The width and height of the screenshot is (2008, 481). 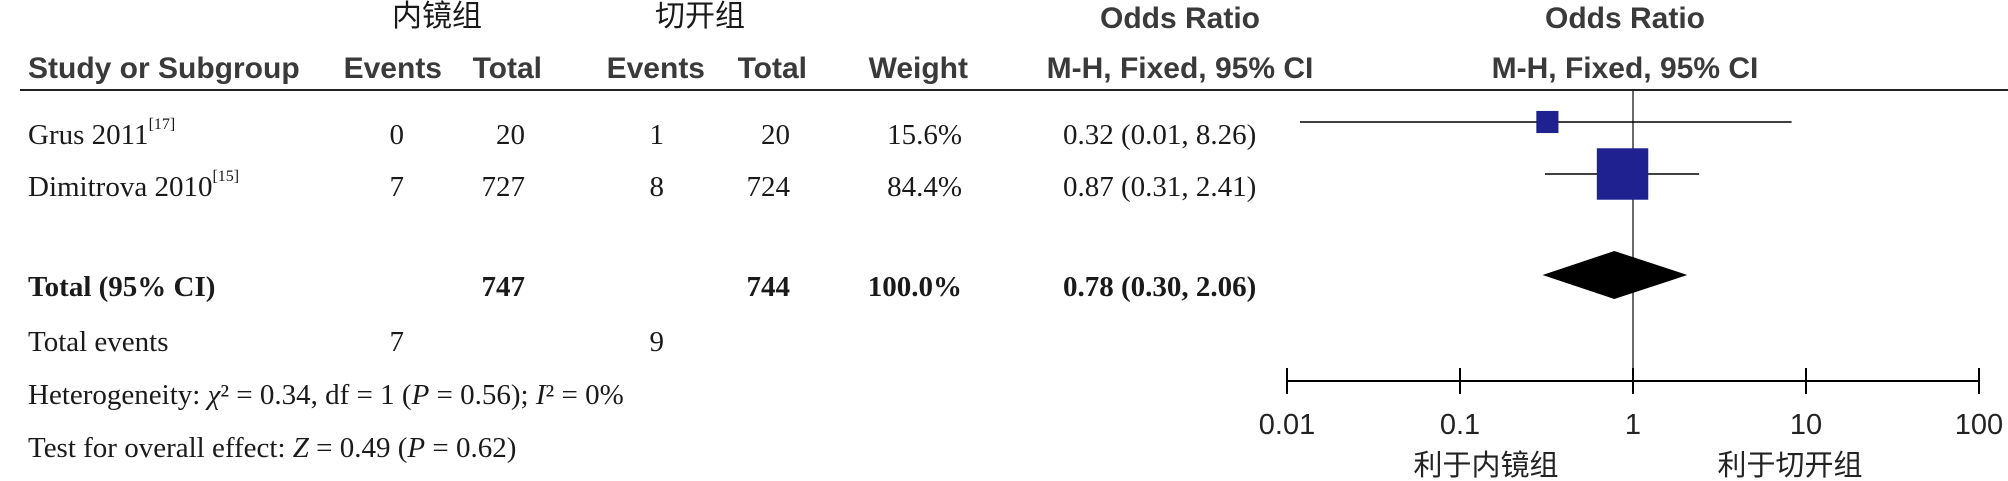 What do you see at coordinates (164, 68) in the screenshot?
I see `study-column-header: Study or Subgroup` at bounding box center [164, 68].